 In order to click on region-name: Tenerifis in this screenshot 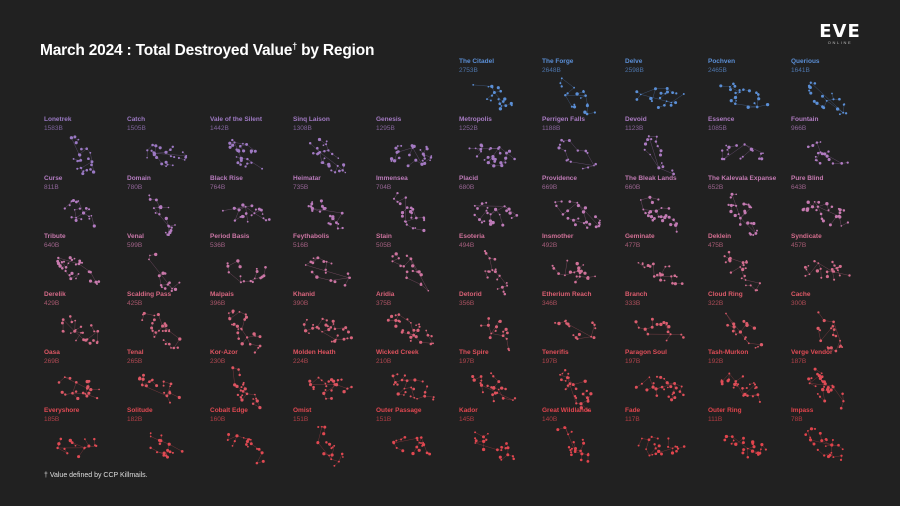, I will do `click(555, 352)`.